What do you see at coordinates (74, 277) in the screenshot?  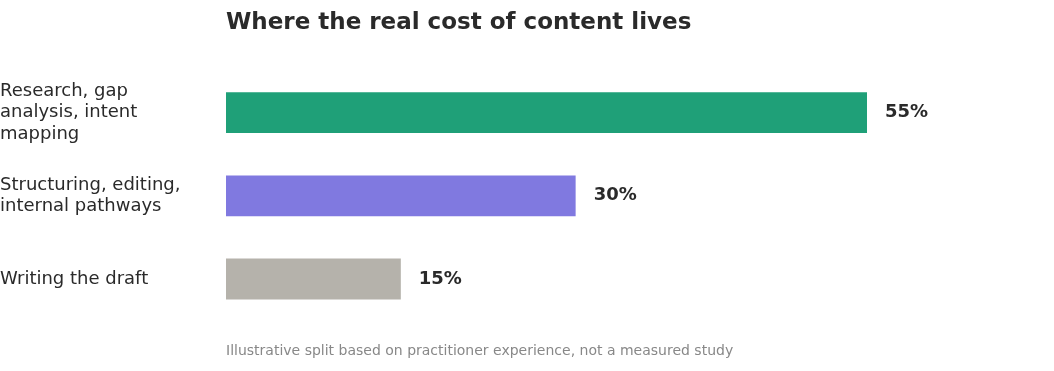 I see `y-tick-label: Writing the draft` at bounding box center [74, 277].